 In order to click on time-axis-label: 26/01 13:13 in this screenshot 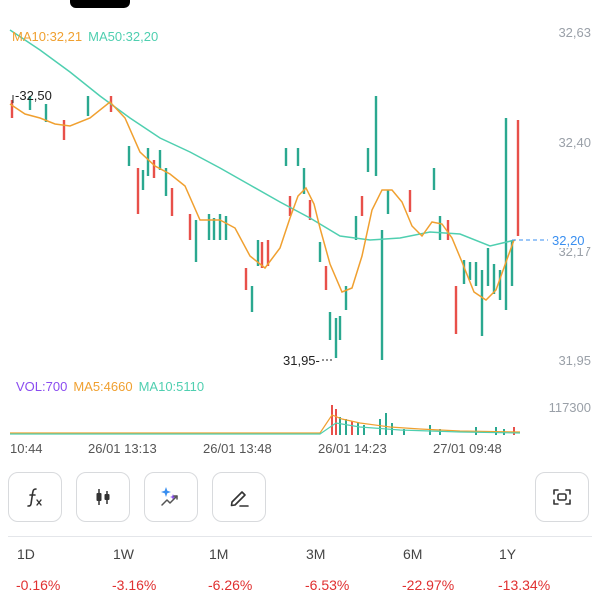, I will do `click(122, 448)`.